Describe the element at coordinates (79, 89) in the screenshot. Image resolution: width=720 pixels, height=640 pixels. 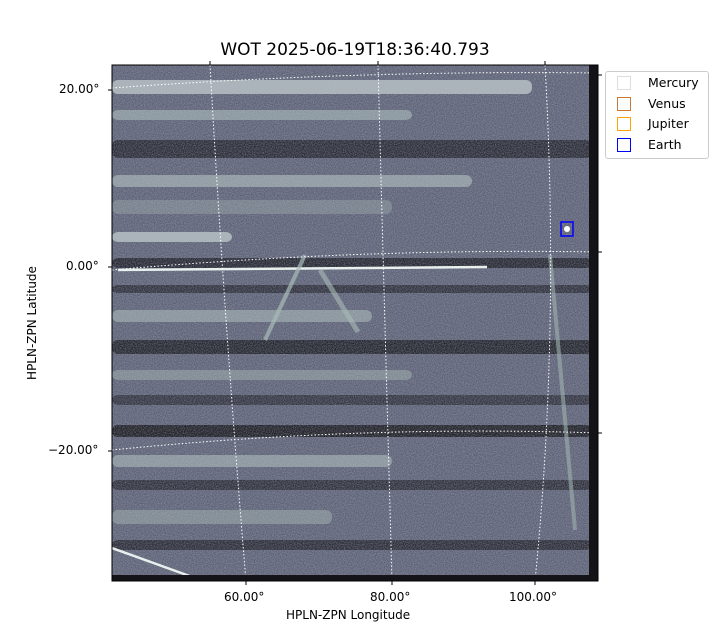
I see `y-tick-label: 20.00°` at that location.